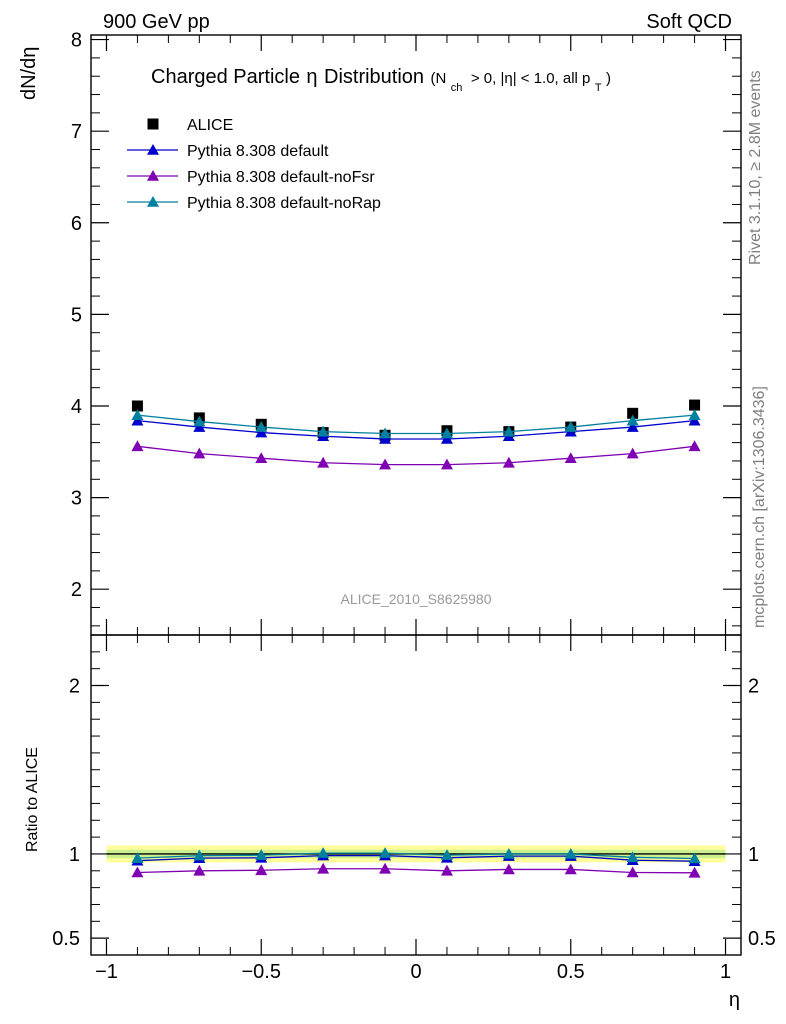 The height and width of the screenshot is (1024, 786). Describe the element at coordinates (457, 88) in the screenshot. I see `title-part-sub-ch: ch` at that location.